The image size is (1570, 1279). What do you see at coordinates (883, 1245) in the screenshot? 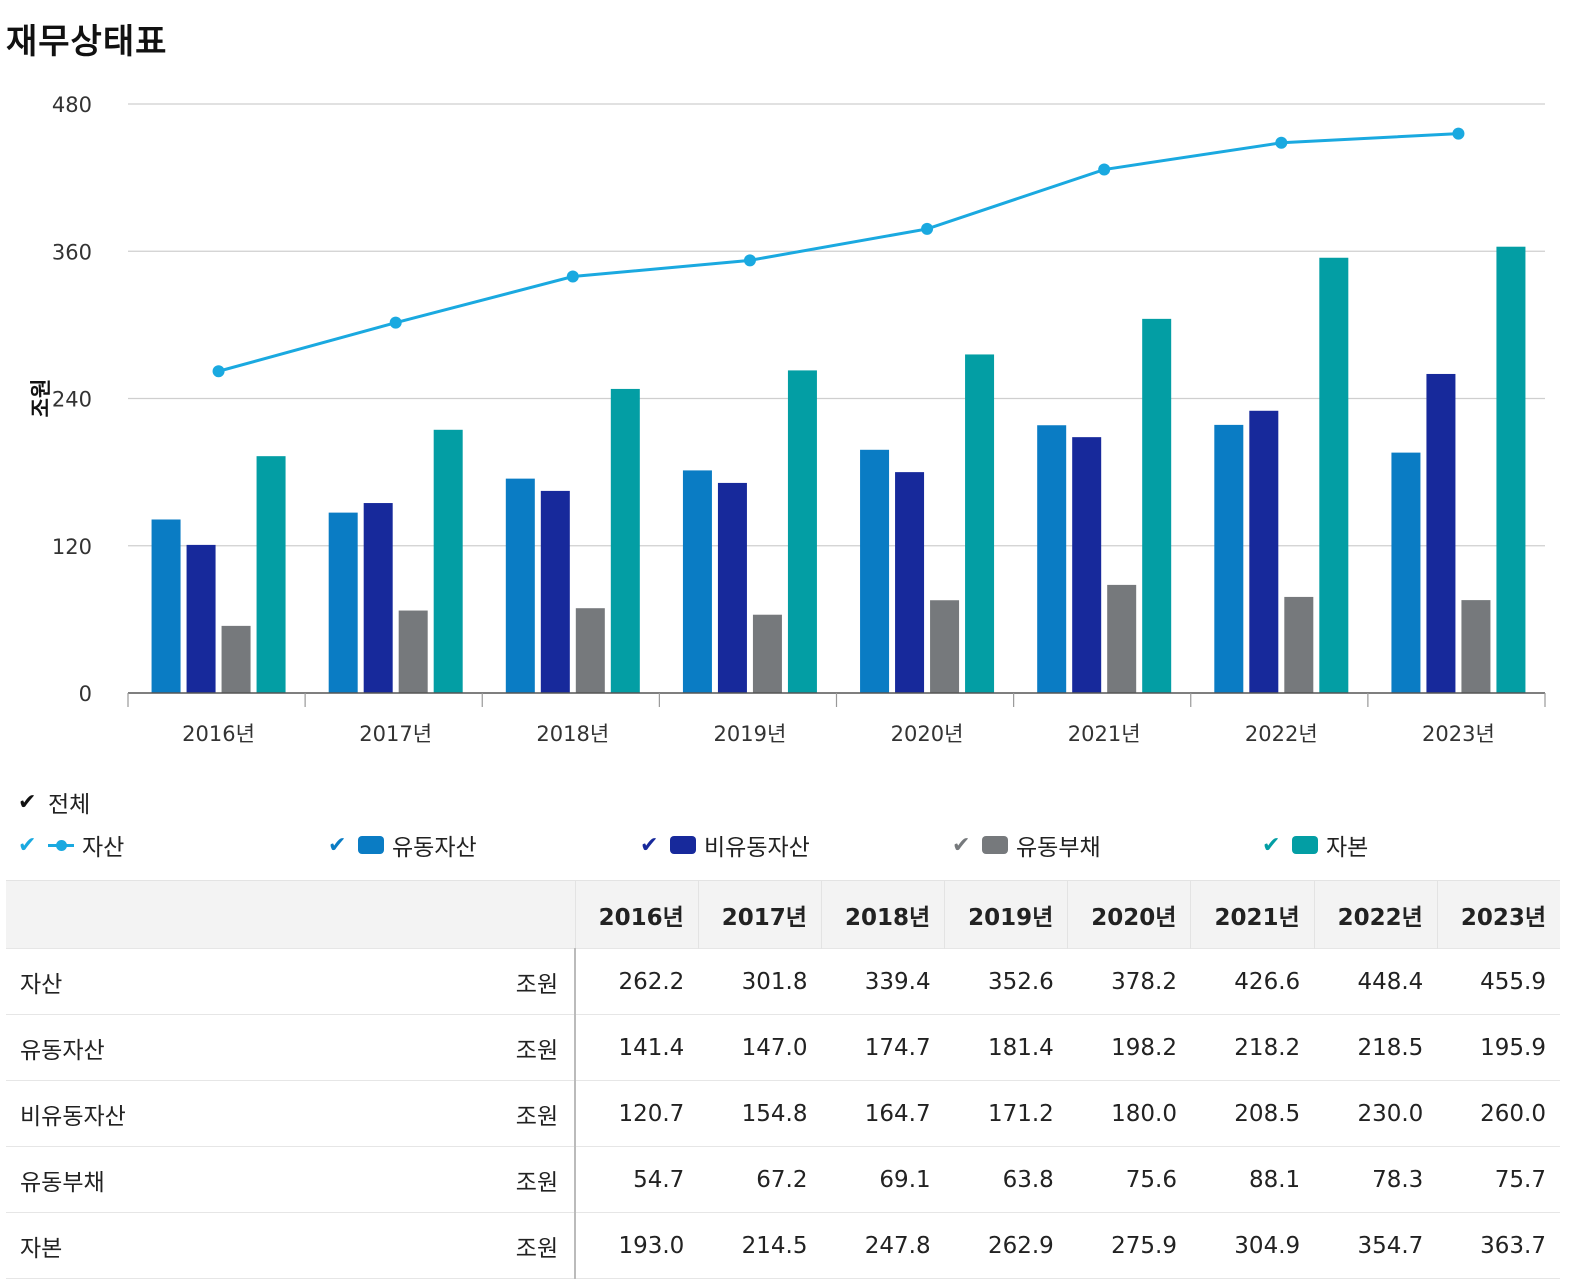
I see `table-cell: 247.8` at bounding box center [883, 1245].